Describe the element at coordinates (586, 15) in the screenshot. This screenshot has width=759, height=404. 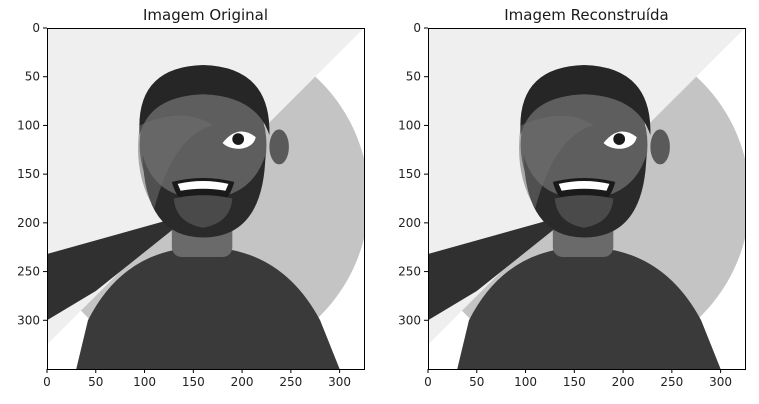
I see `chart-title: Imagem Reconstruída` at that location.